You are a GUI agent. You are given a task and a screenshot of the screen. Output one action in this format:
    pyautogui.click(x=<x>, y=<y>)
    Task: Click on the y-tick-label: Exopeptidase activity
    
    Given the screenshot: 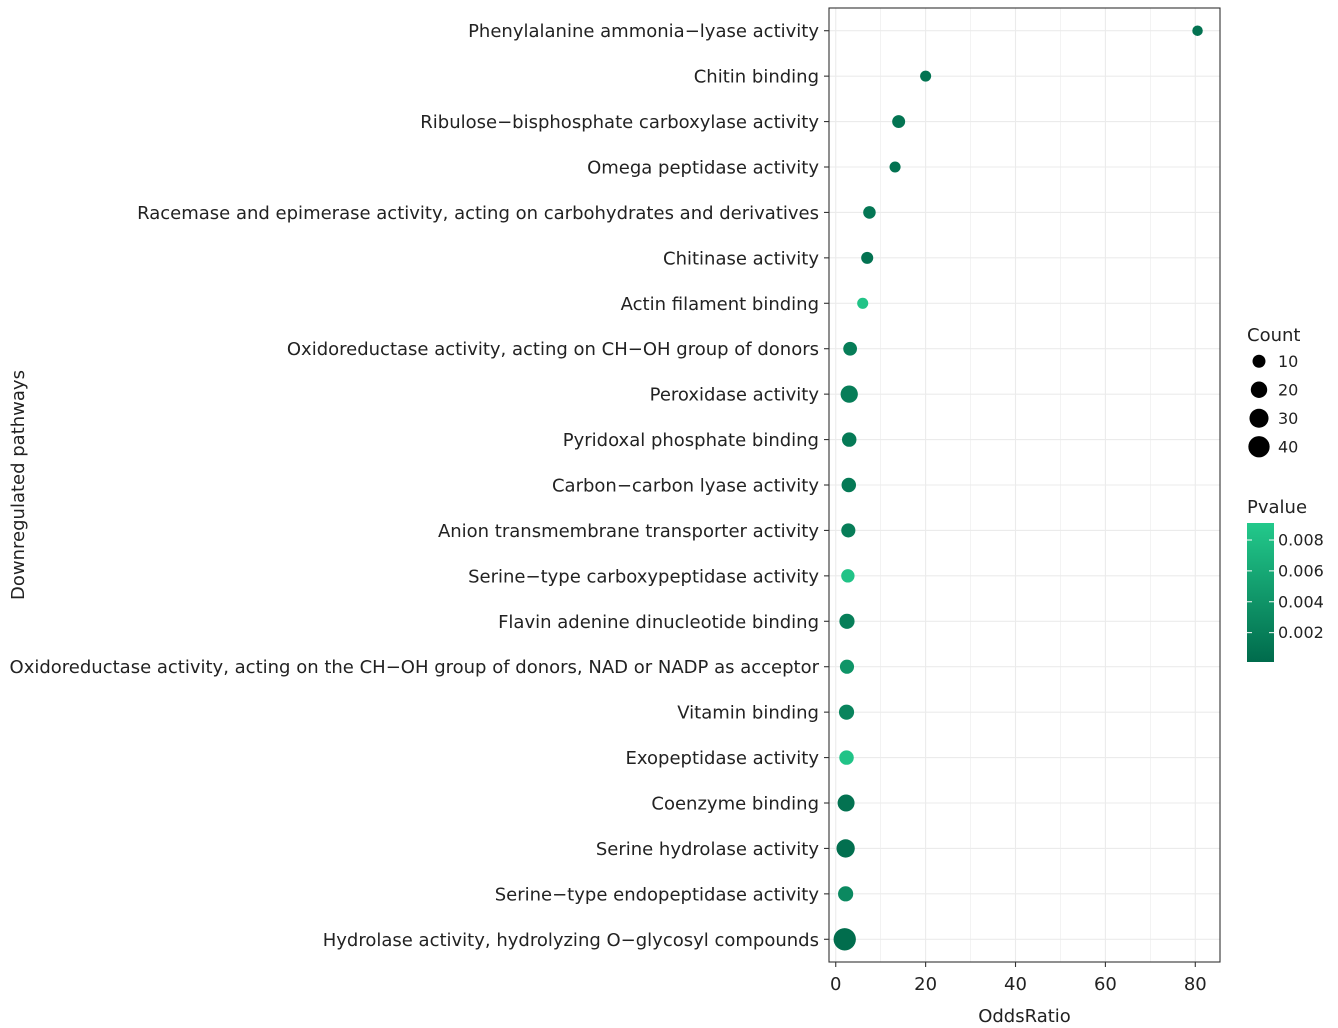 What is the action you would take?
    pyautogui.click(x=723, y=758)
    